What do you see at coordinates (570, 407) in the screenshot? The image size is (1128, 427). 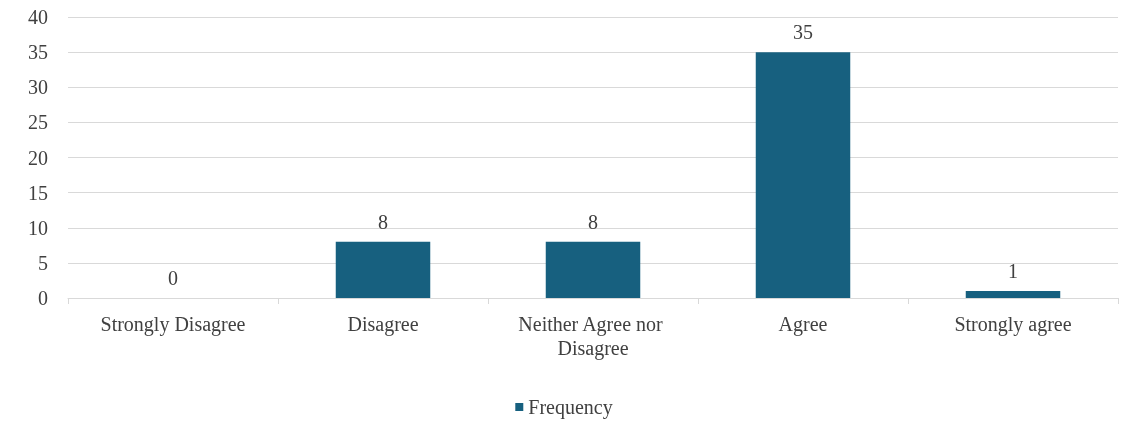 I see `legend-label: Frequency` at bounding box center [570, 407].